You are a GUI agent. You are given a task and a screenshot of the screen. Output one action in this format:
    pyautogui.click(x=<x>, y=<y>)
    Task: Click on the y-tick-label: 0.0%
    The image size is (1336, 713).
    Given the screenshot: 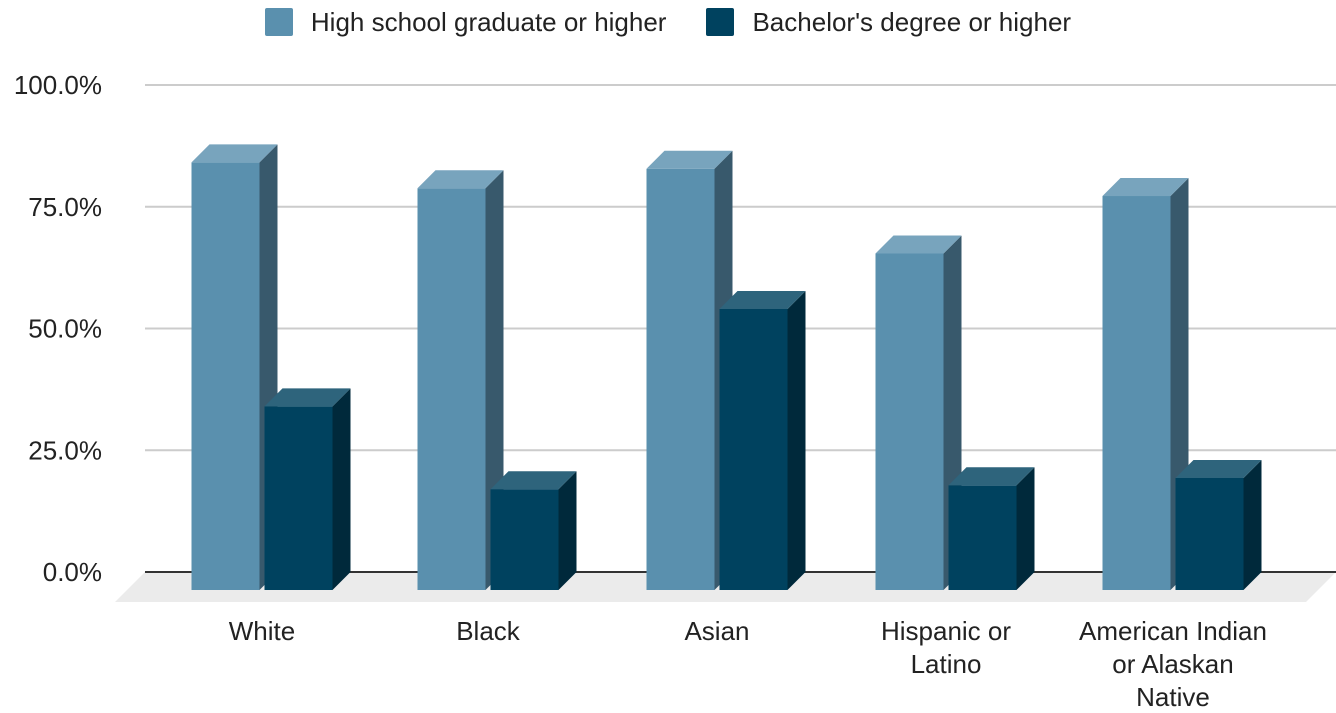 What is the action you would take?
    pyautogui.click(x=72, y=572)
    